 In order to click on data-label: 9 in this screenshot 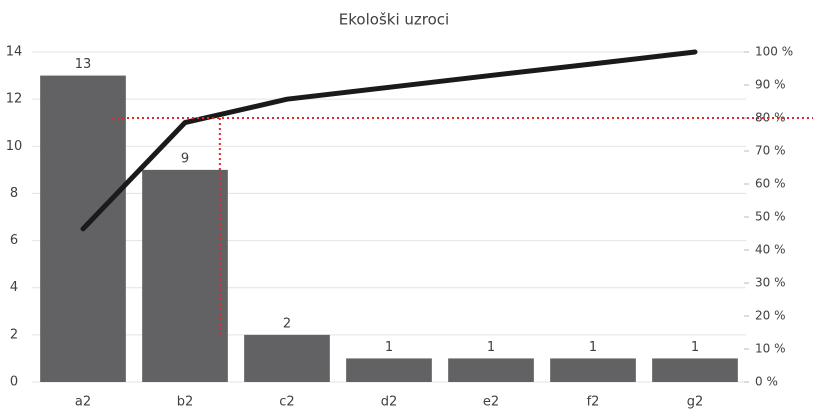, I will do `click(185, 158)`.